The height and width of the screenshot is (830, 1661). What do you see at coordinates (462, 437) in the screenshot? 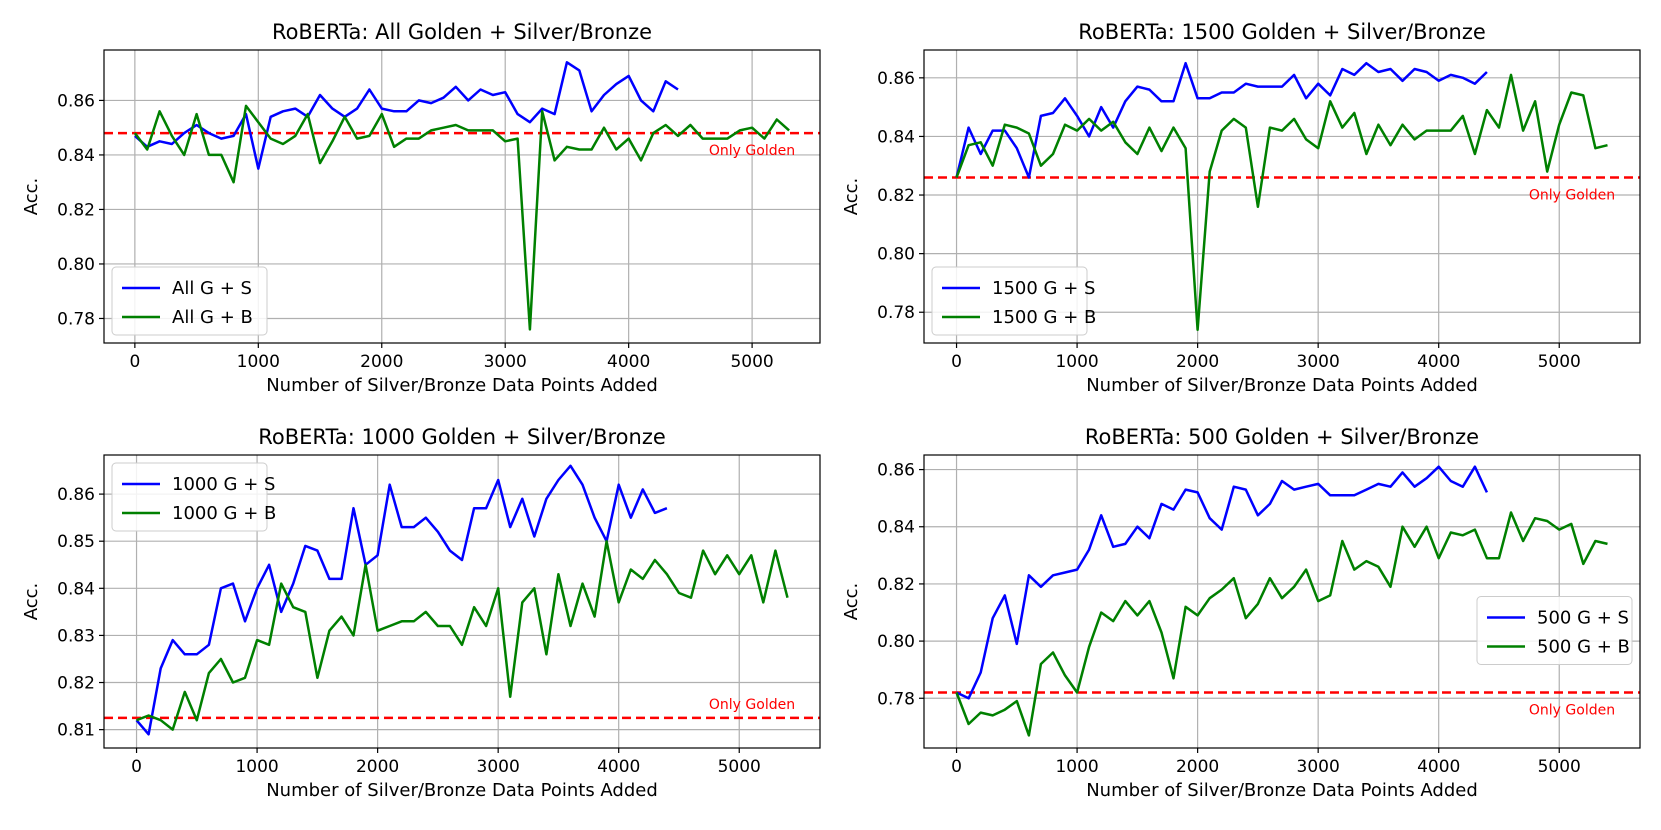
I see `chart-title: RoBERTa: 1000 Golden + Silver/Bronze` at bounding box center [462, 437].